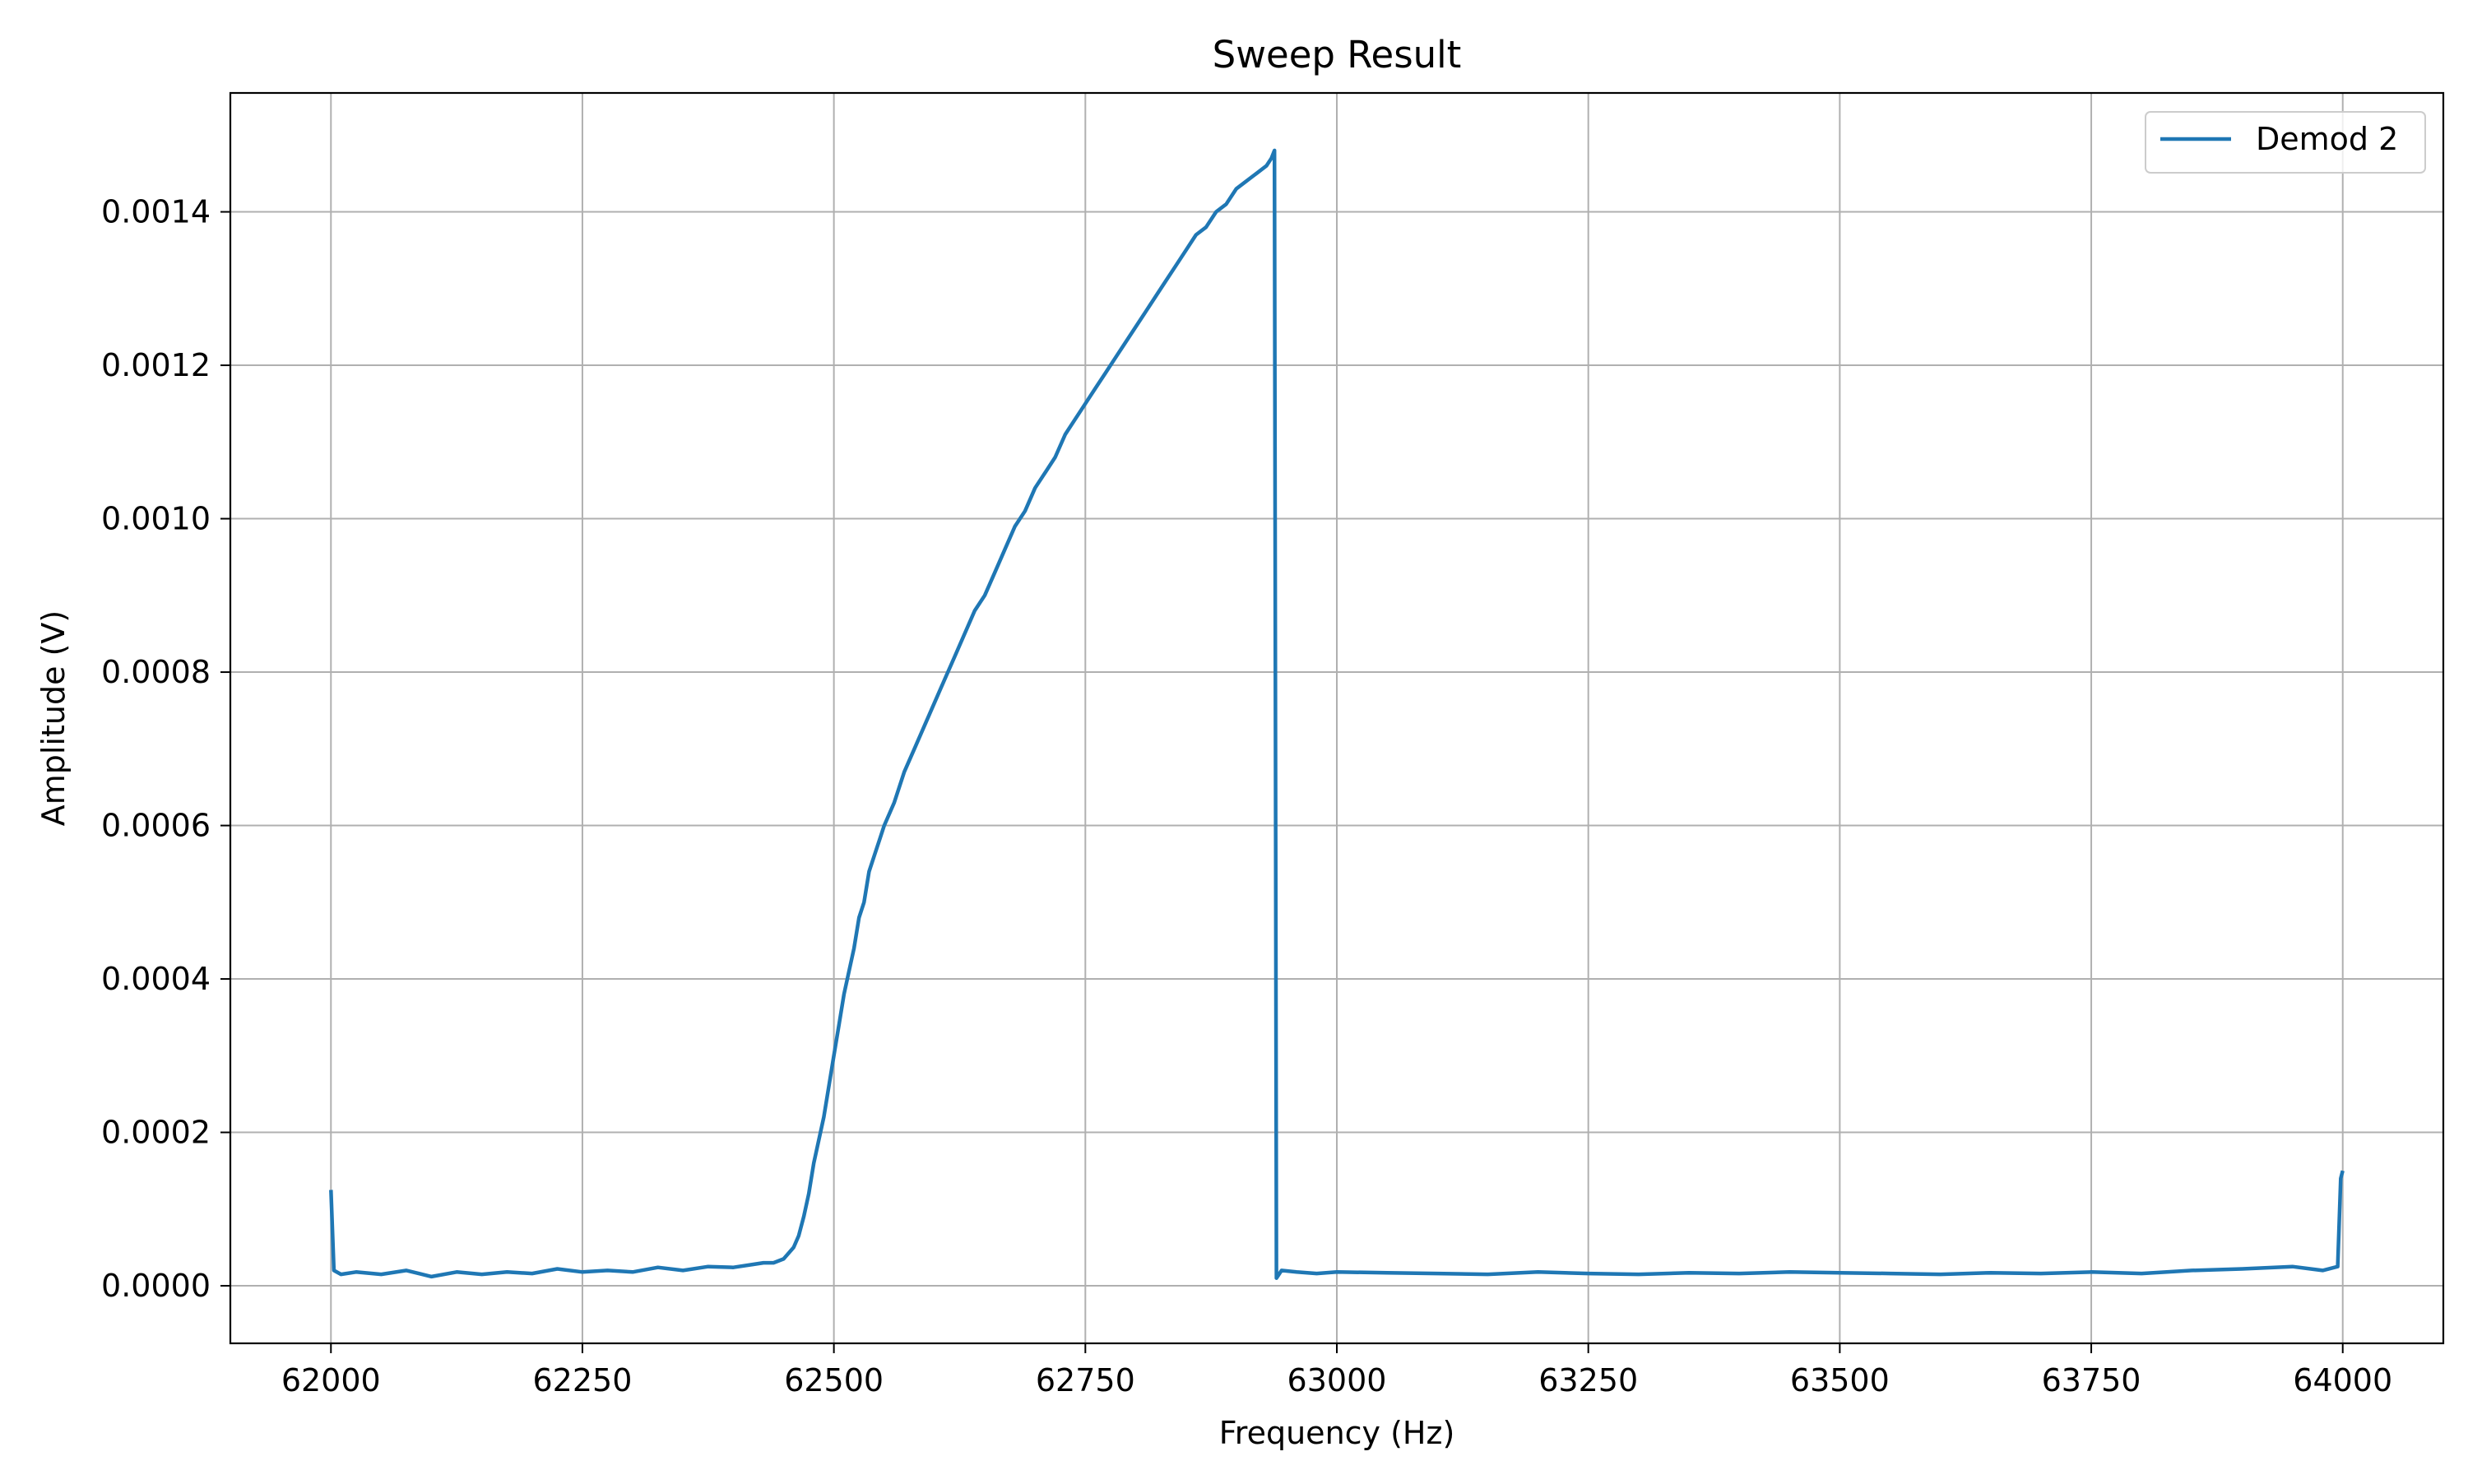 This screenshot has width=2468, height=1484. I want to click on y-tick-label: 0.0010, so click(156, 519).